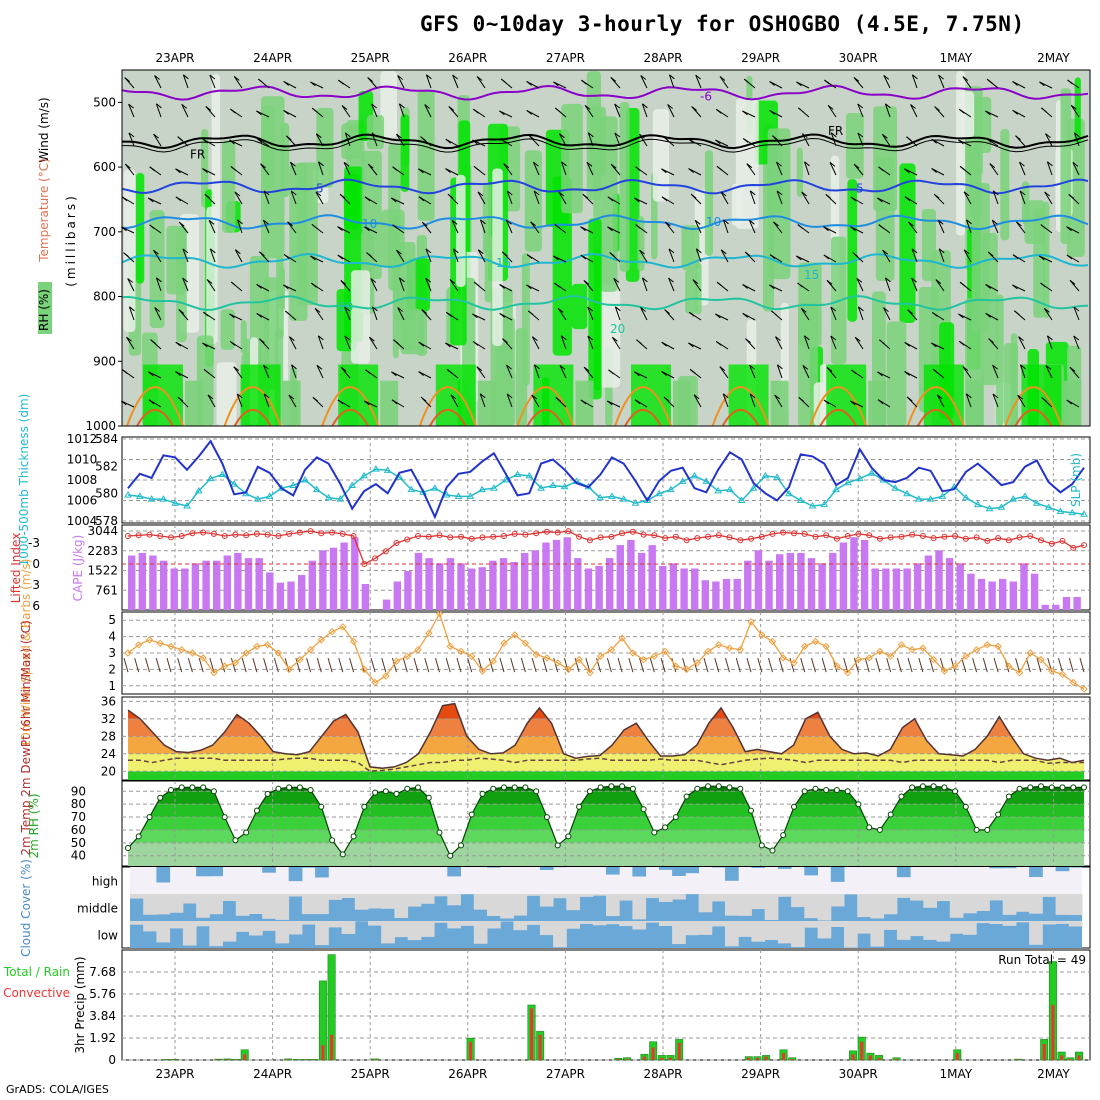 This screenshot has width=1100, height=1100. Describe the element at coordinates (26, 908) in the screenshot. I see `cloud-ylabel: Cloud Cover (%)` at that location.